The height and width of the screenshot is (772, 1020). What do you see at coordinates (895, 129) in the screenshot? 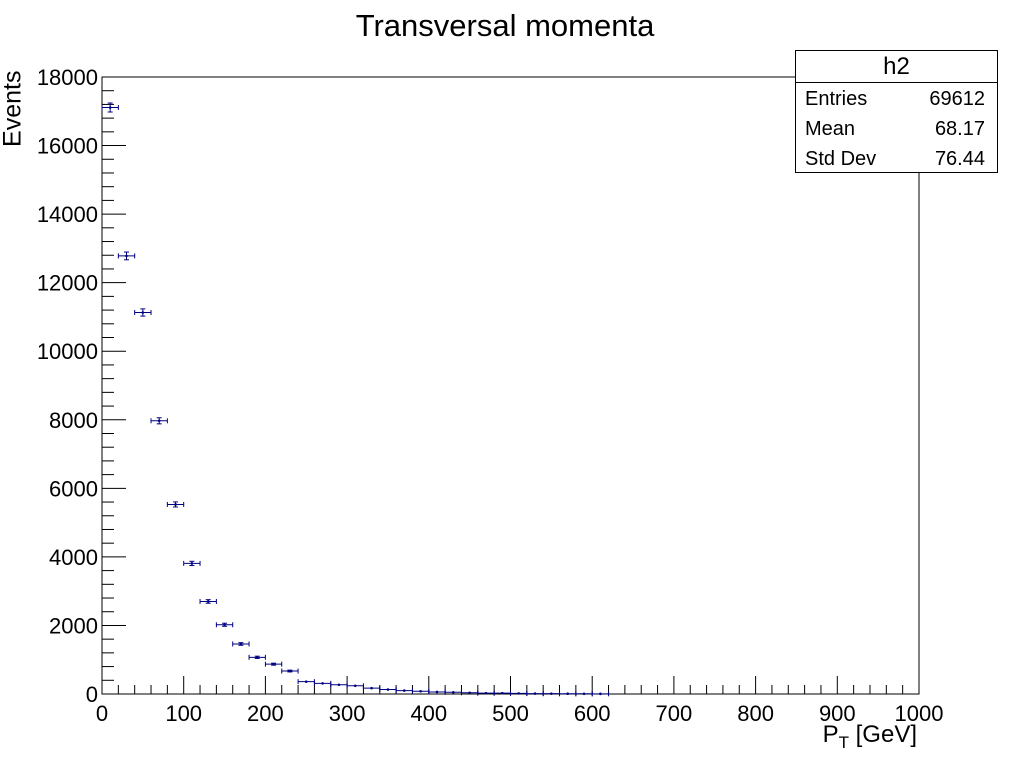
I see `stats-row-mean: Mean 68.17` at bounding box center [895, 129].